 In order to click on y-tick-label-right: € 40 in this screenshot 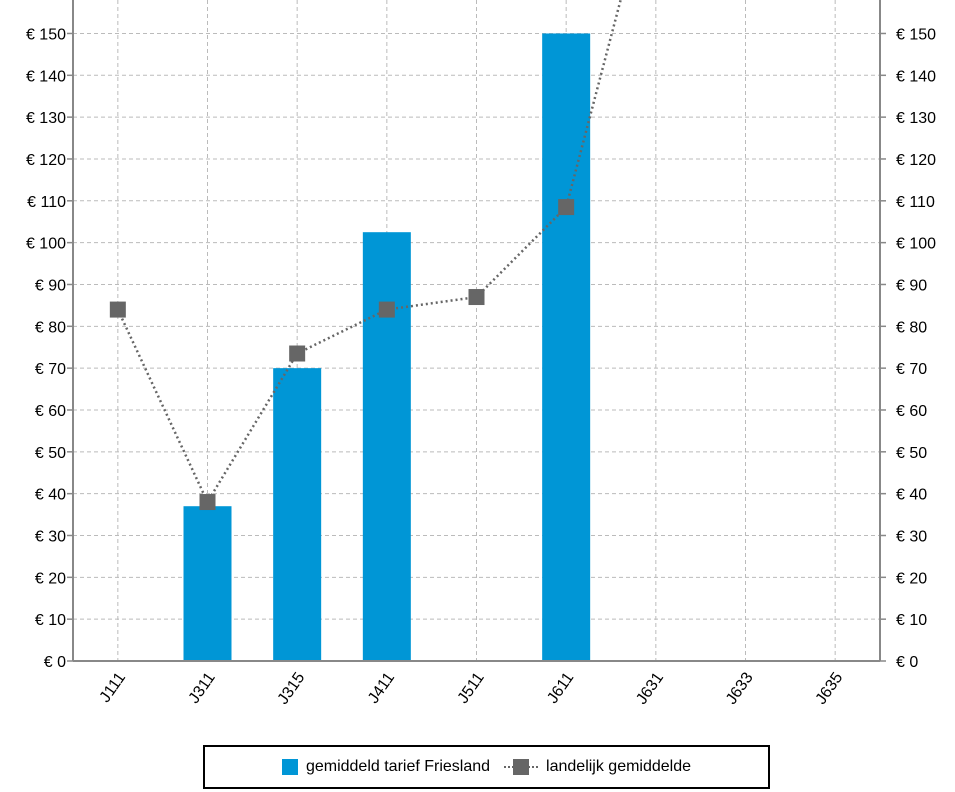, I will do `click(911, 495)`.